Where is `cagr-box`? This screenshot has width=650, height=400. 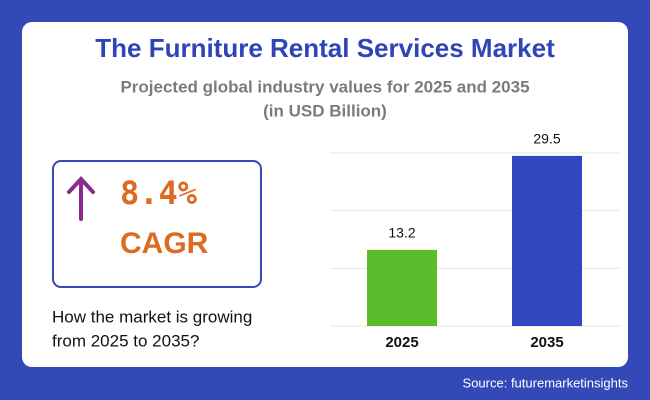 cagr-box is located at coordinates (157, 224).